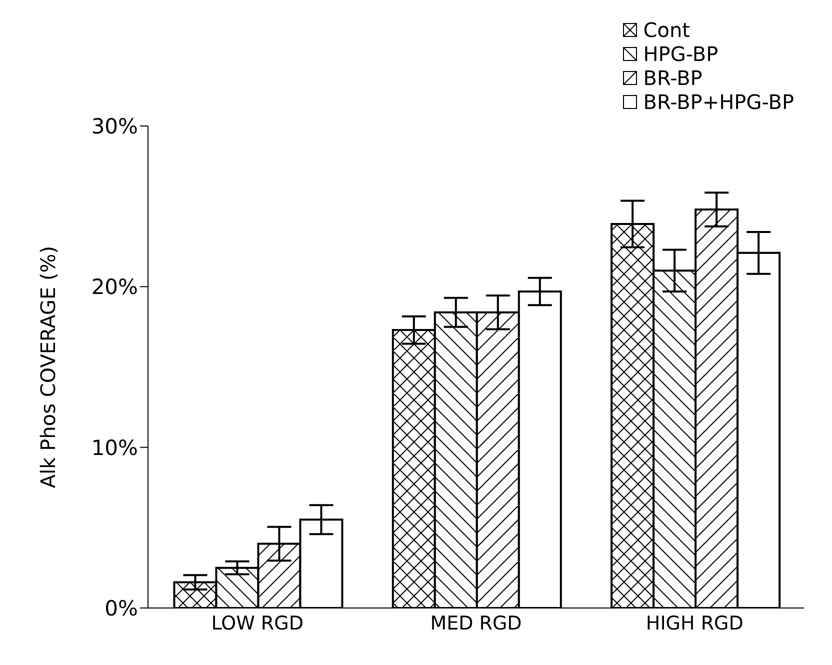  What do you see at coordinates (672, 78) in the screenshot?
I see `legend-label: BR-BP` at bounding box center [672, 78].